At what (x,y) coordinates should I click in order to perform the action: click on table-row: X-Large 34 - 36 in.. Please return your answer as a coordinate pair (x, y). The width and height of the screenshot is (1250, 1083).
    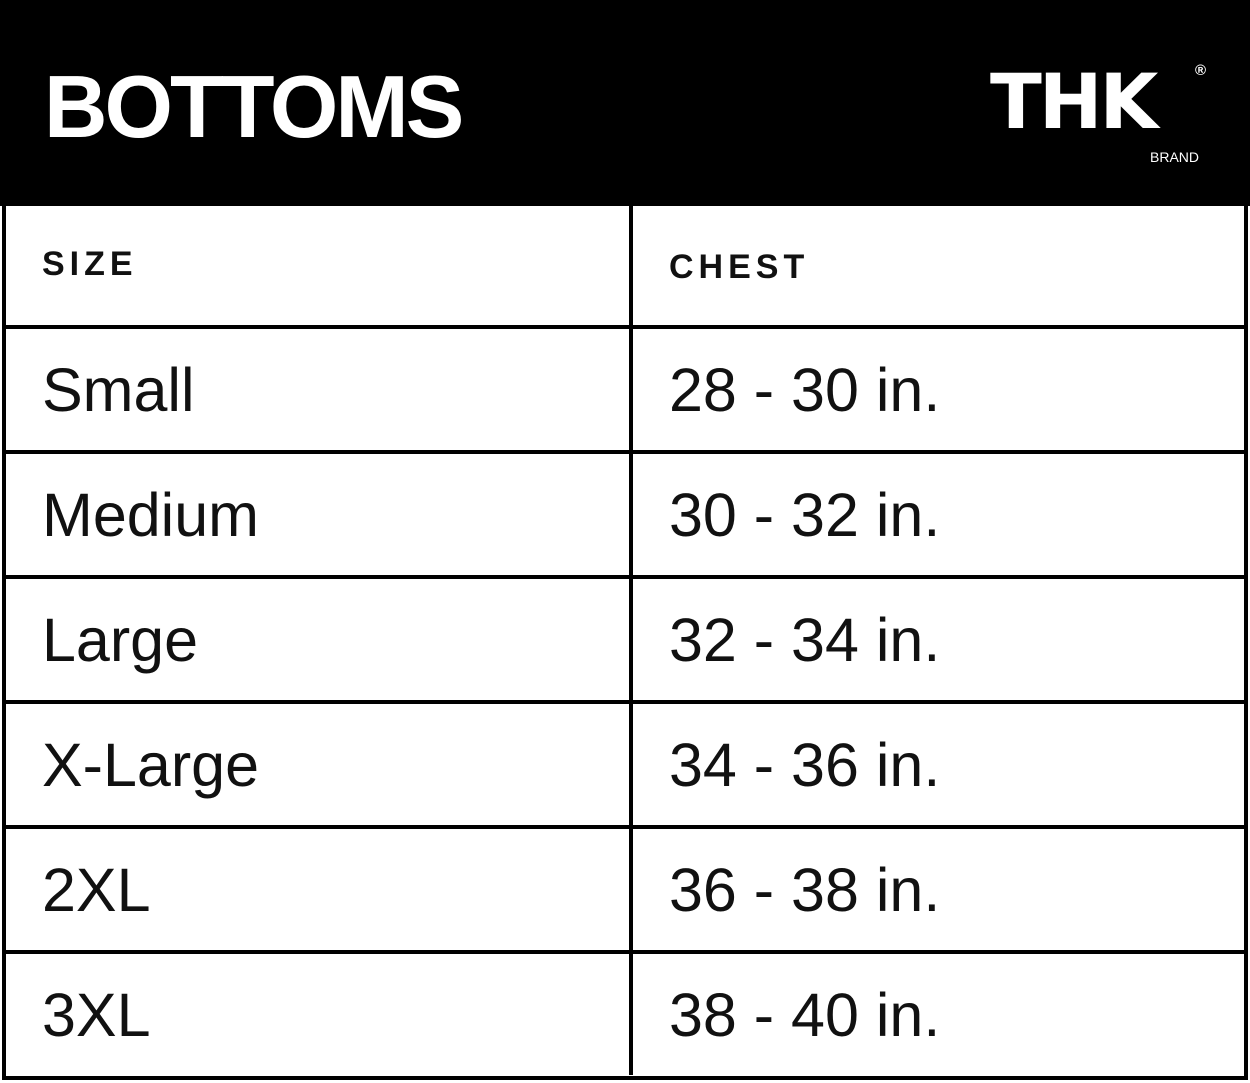
    Looking at the image, I should click on (625, 766).